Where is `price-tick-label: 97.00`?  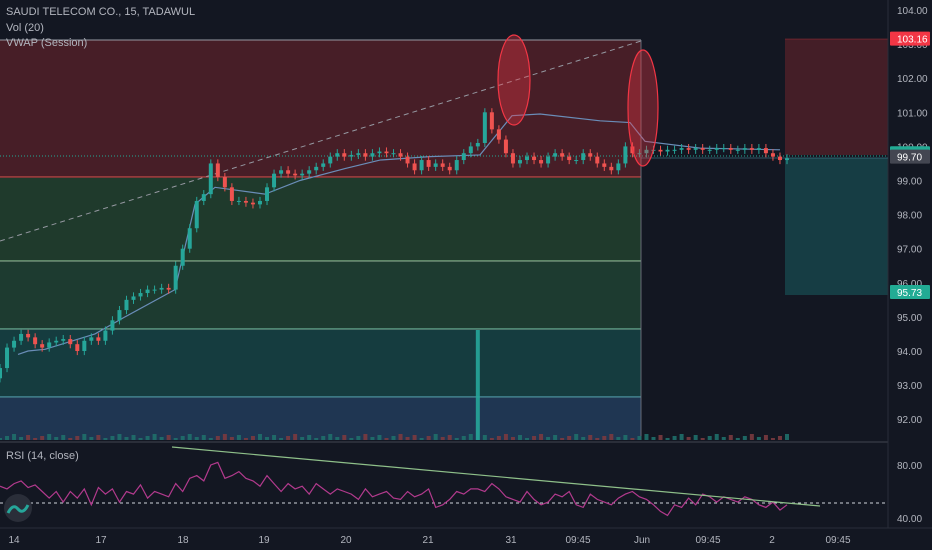
price-tick-label: 97.00 is located at coordinates (909, 250).